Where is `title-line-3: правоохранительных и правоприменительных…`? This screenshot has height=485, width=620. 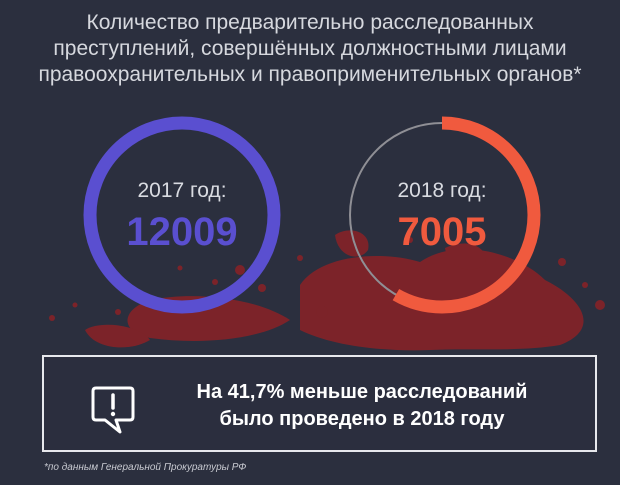
title-line-3: правоохранительных и правоприменительных… is located at coordinates (310, 74).